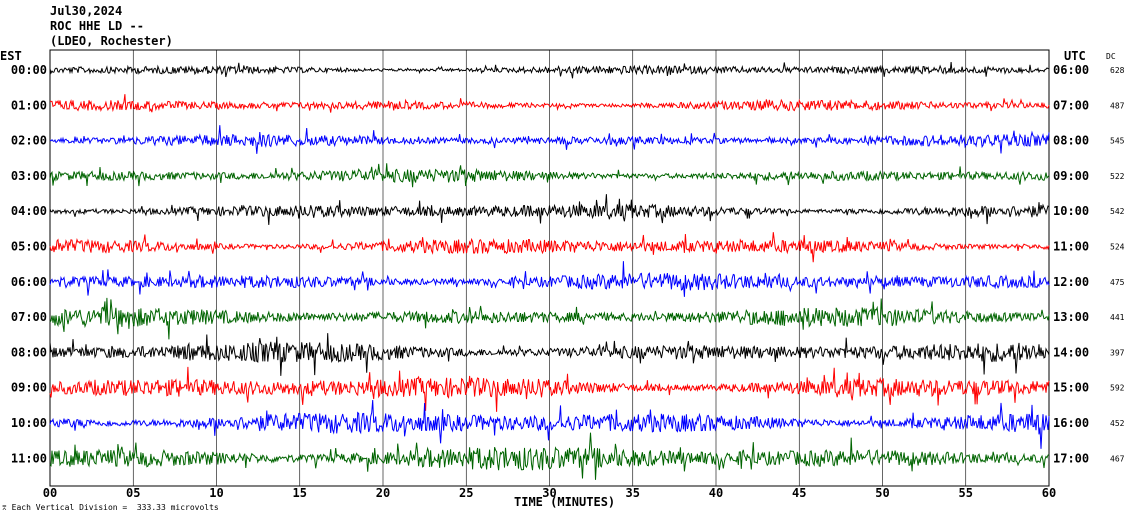  What do you see at coordinates (1117, 352) in the screenshot?
I see `dc-offset-label: 397` at bounding box center [1117, 352].